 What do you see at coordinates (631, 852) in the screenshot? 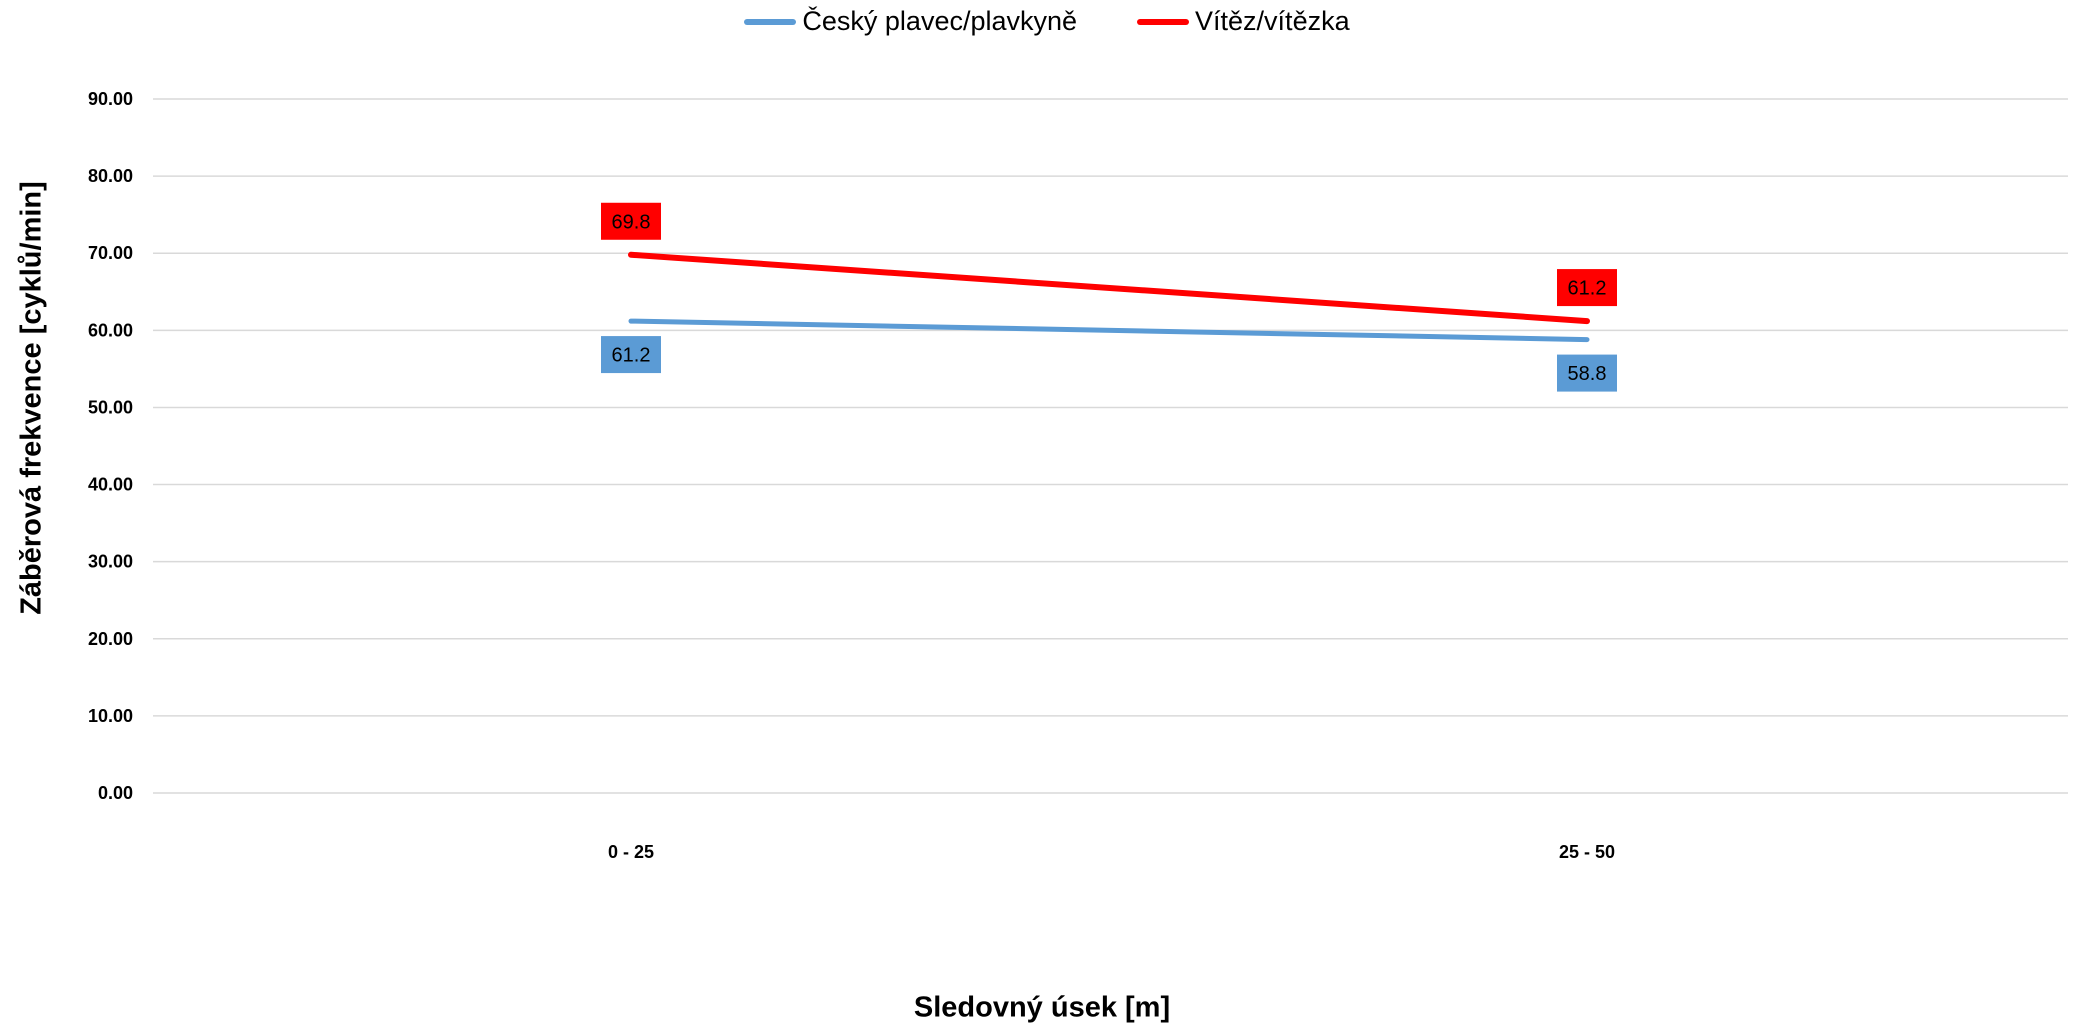
I see `x-tick-label: 0 - 25` at bounding box center [631, 852].